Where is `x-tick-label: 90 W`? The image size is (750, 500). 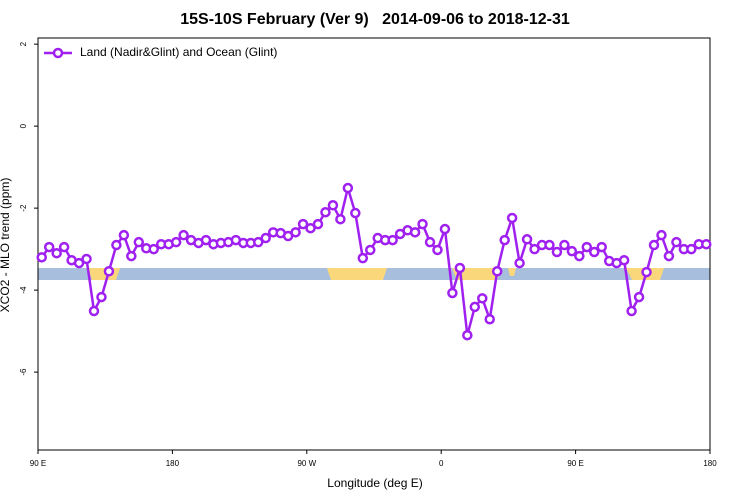
x-tick-label: 90 W is located at coordinates (306, 463).